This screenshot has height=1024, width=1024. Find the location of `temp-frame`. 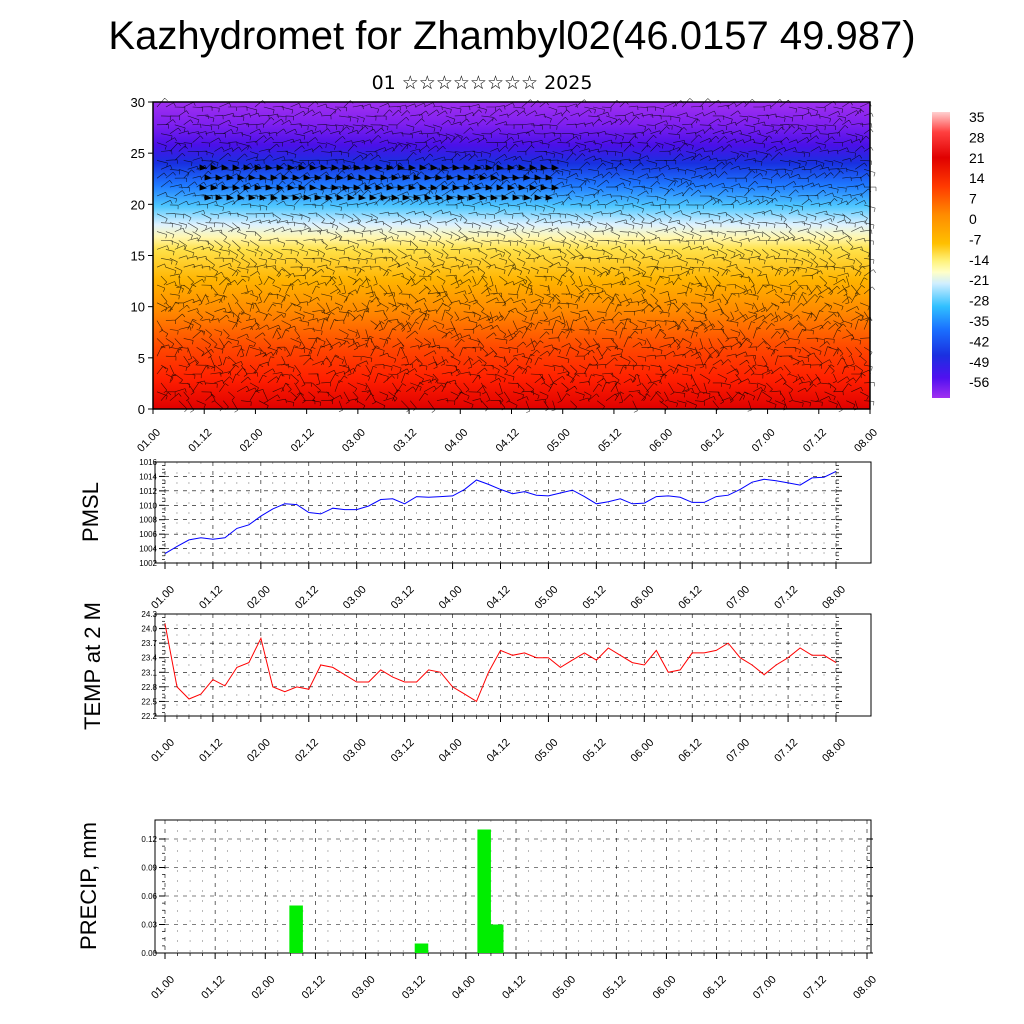

temp-frame is located at coordinates (513, 665).